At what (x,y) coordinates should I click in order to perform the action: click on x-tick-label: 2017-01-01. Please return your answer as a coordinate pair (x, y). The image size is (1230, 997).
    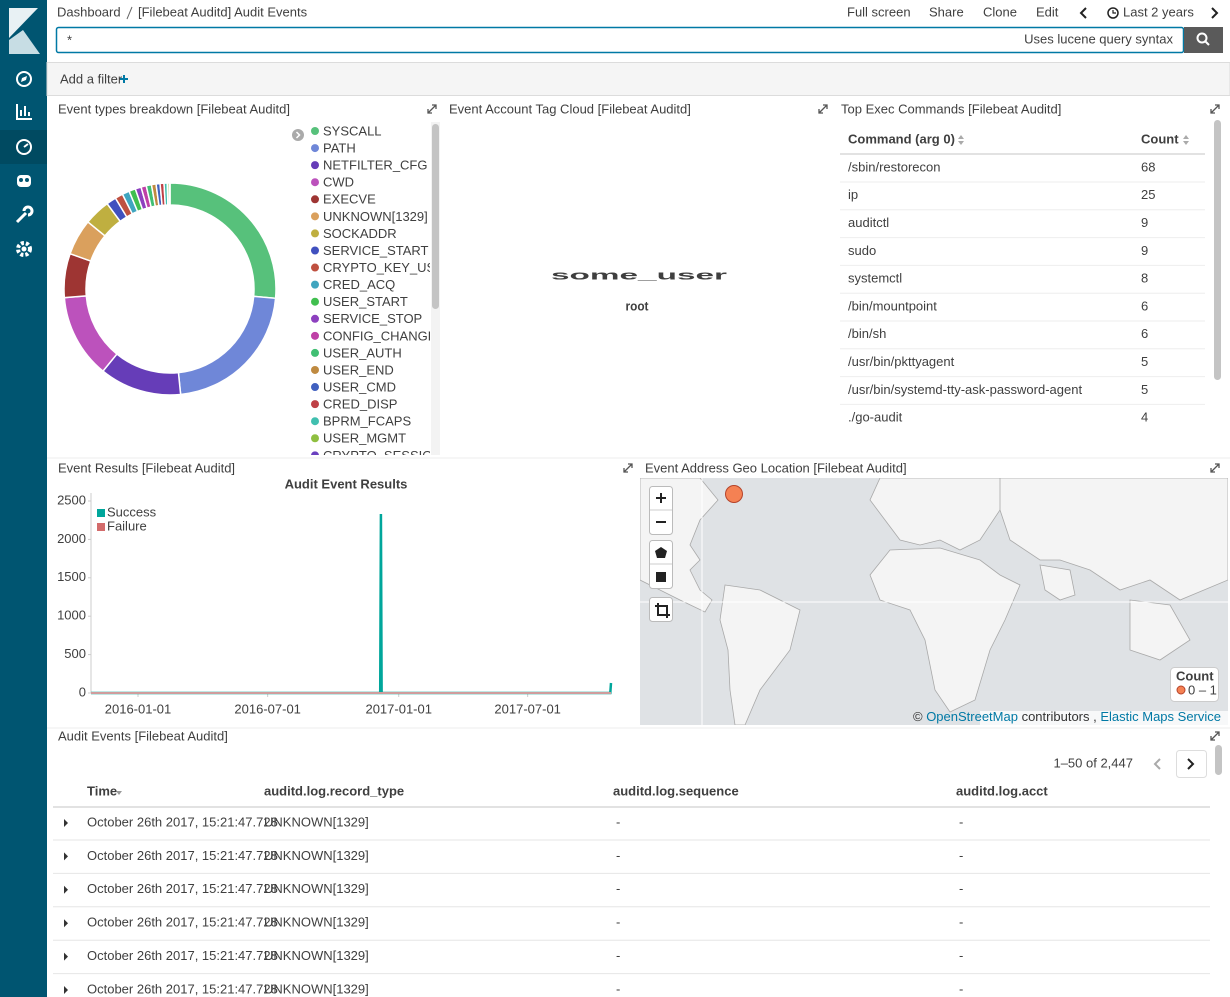
    Looking at the image, I should click on (398, 708).